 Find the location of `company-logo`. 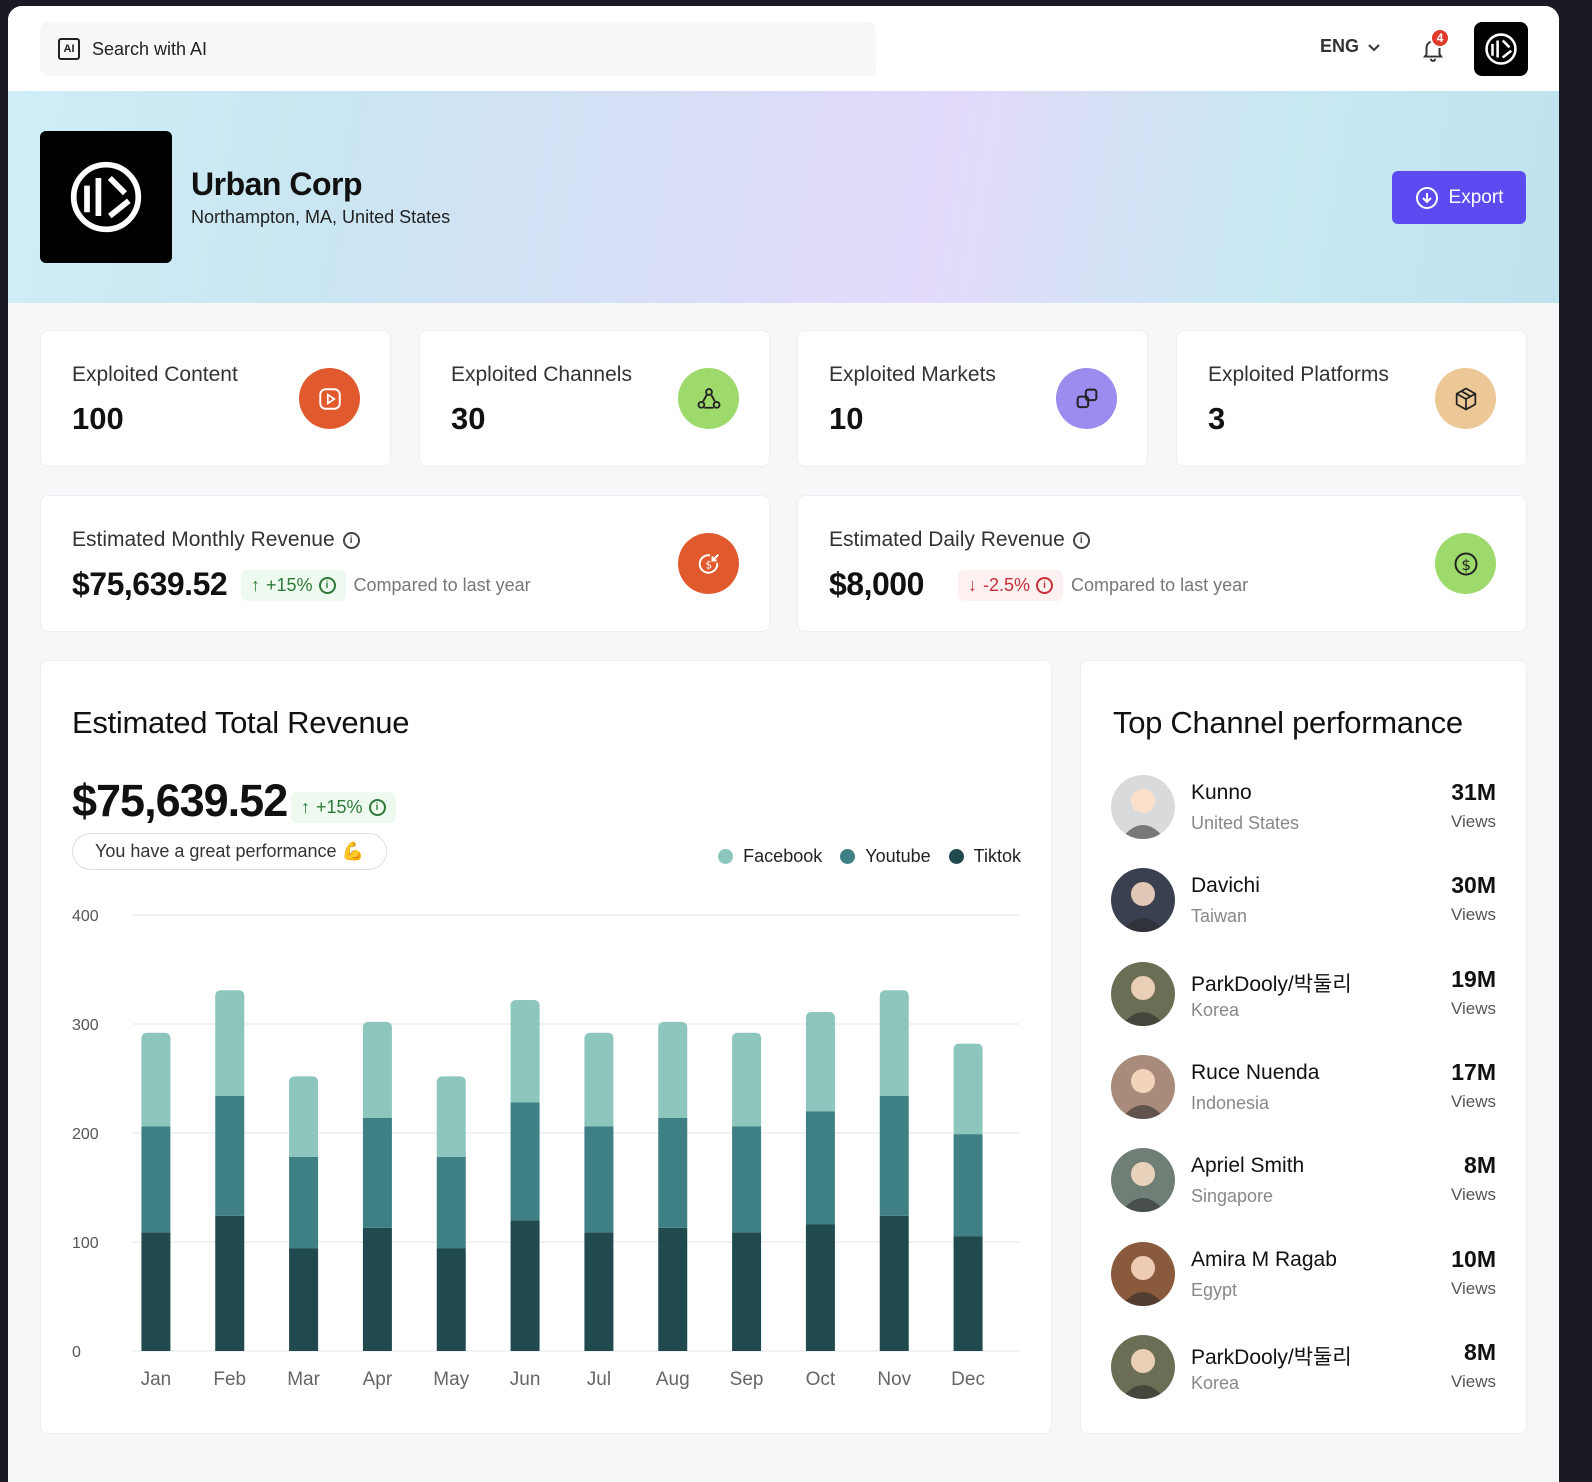

company-logo is located at coordinates (106, 197).